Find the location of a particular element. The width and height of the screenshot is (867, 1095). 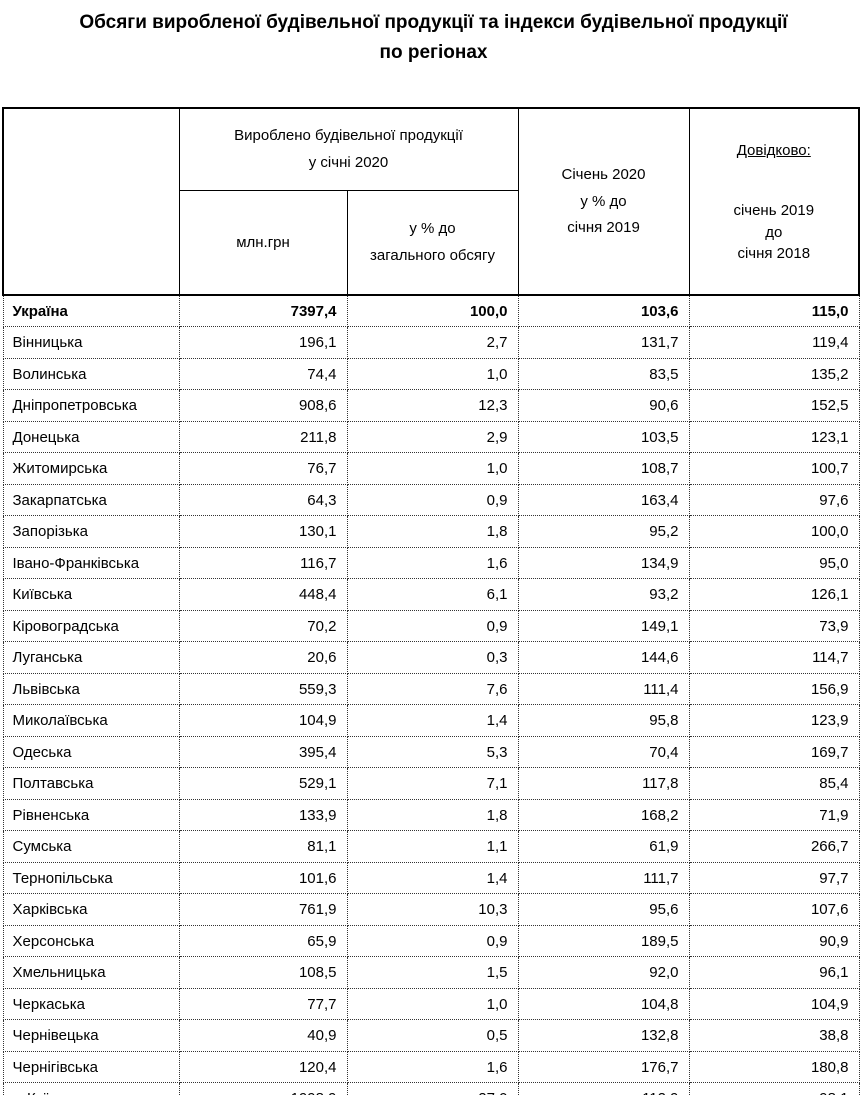

index-jan2020-cell: 83,5 is located at coordinates (603, 374).